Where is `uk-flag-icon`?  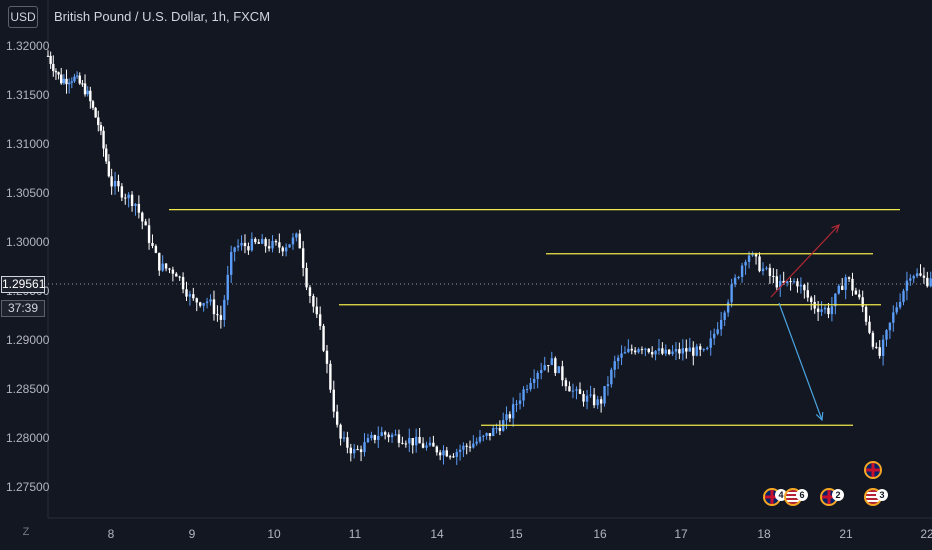 uk-flag-icon is located at coordinates (873, 470).